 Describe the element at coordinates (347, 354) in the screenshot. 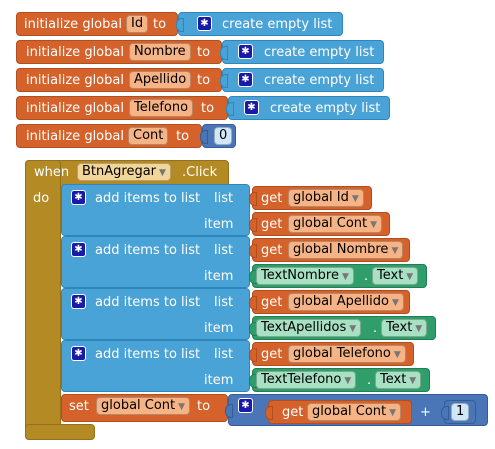

I see `var-dropdown: global Telefono ▼` at that location.